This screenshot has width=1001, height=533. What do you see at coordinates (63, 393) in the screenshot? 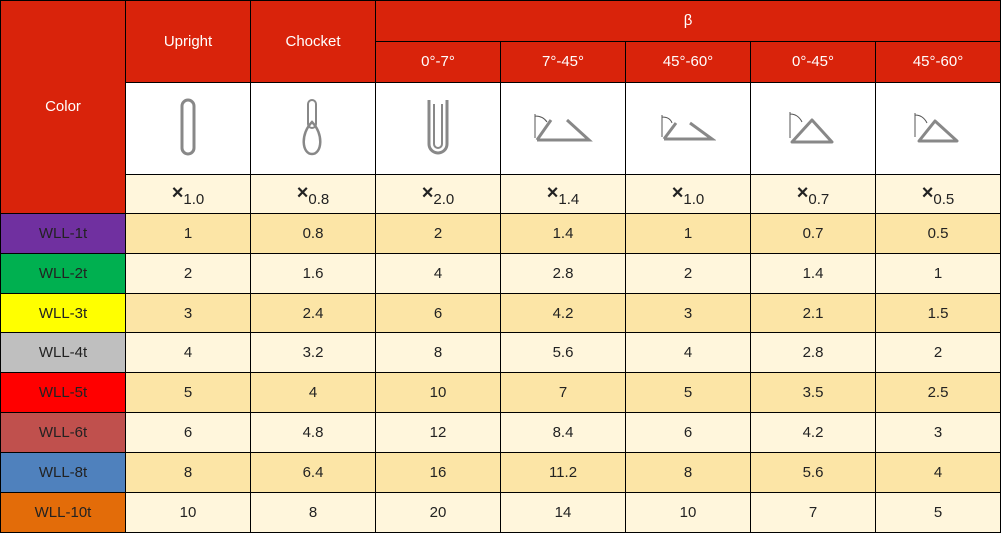
I see `wll-label: WLL-5t` at bounding box center [63, 393].